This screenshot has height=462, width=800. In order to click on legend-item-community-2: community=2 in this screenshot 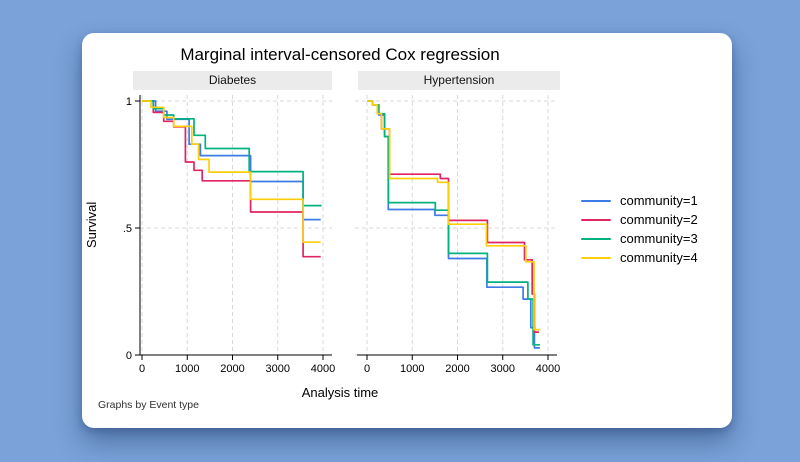, I will do `click(639, 219)`.